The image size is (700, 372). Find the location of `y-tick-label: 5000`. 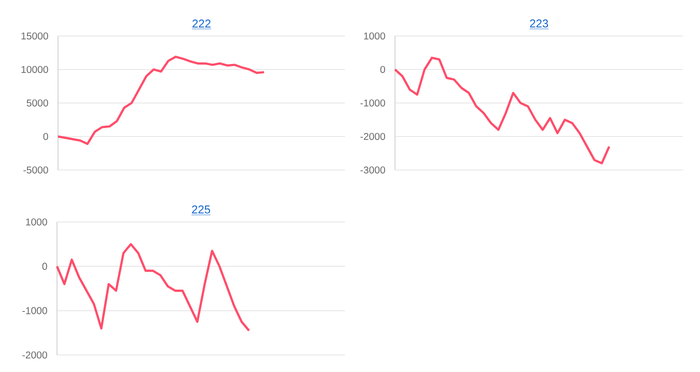

y-tick-label: 5000 is located at coordinates (37, 103).